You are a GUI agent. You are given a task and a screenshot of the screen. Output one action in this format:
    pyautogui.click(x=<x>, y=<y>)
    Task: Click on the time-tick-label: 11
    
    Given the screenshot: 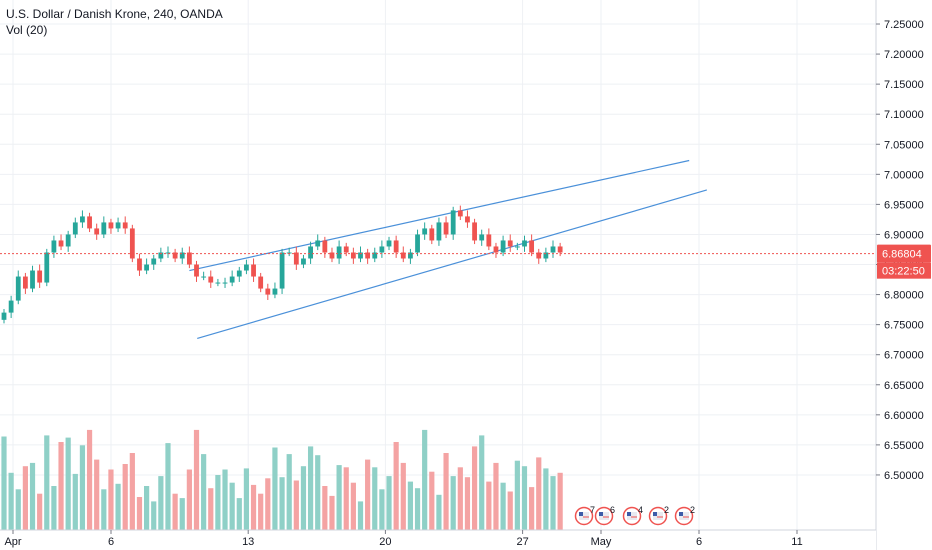 What is the action you would take?
    pyautogui.click(x=796, y=542)
    